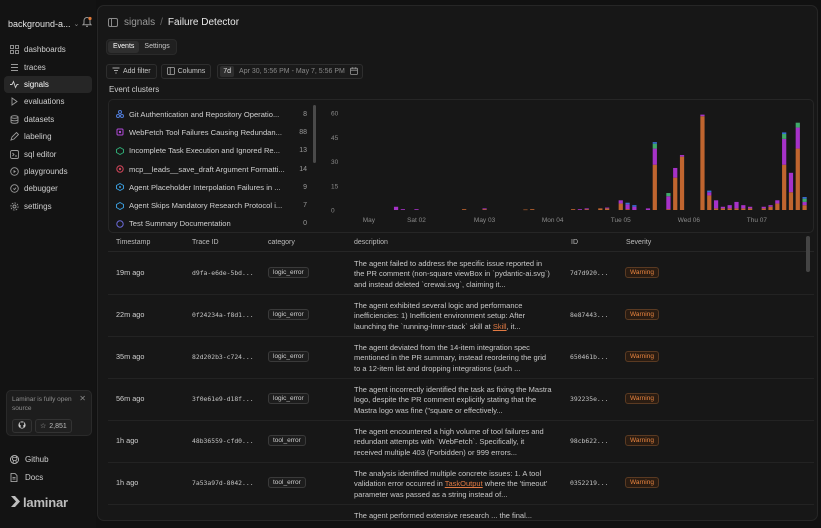 The image size is (821, 528). What do you see at coordinates (290, 71) in the screenshot?
I see `date-range-picker: 7d Apr 30, 5:56 PM - May 7, 5:56 PM` at bounding box center [290, 71].